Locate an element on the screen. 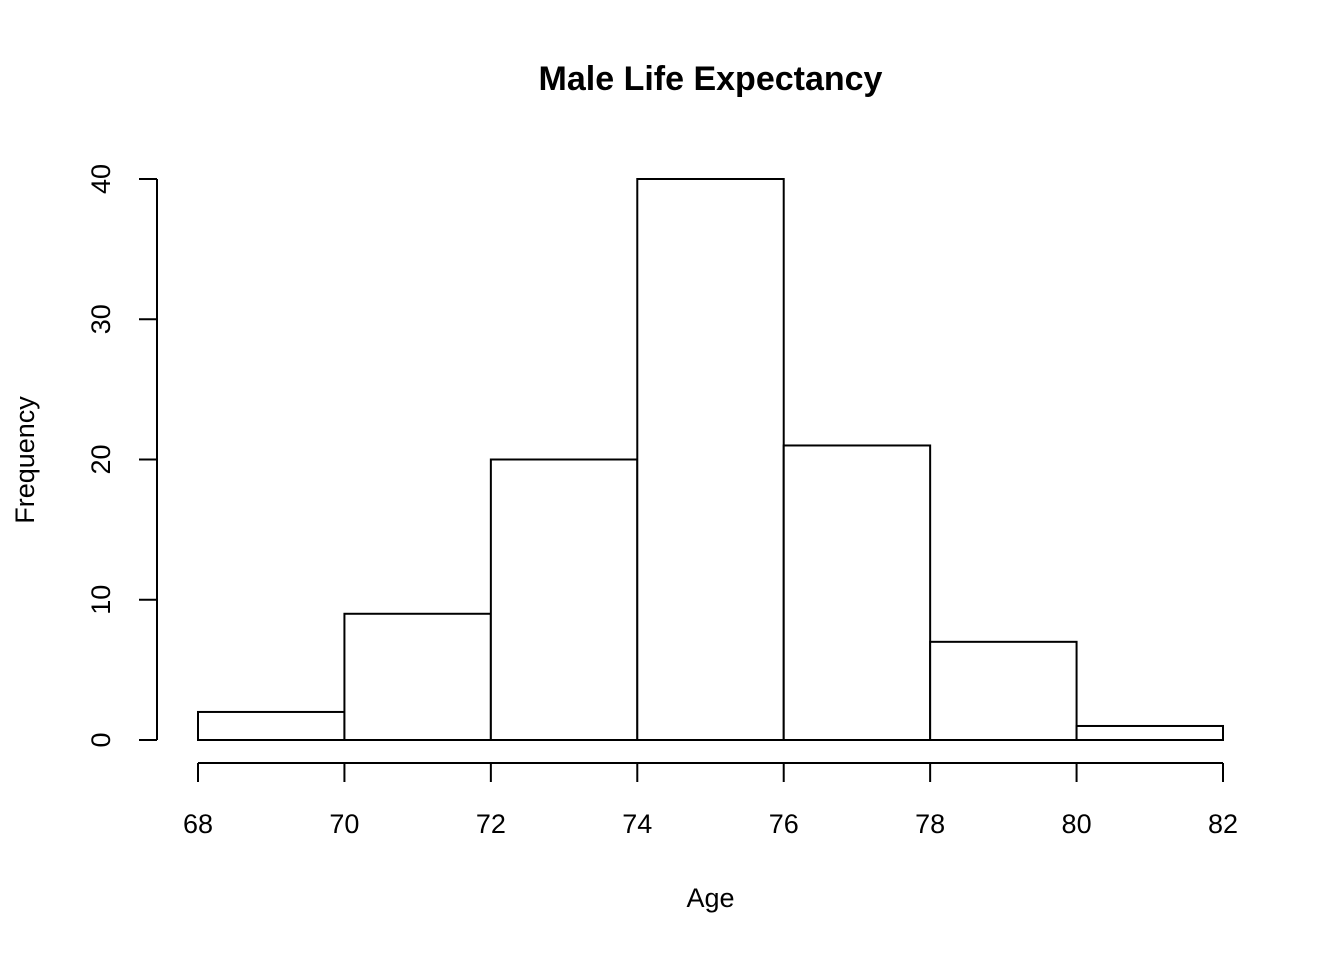  x-tick-label: 74 is located at coordinates (637, 824).